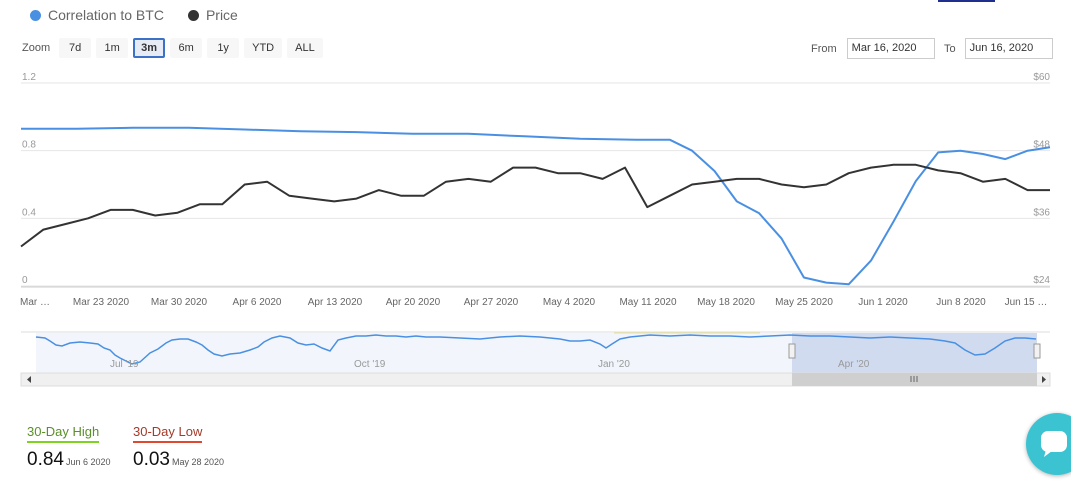  I want to click on zoom-all-button: ALL, so click(305, 48).